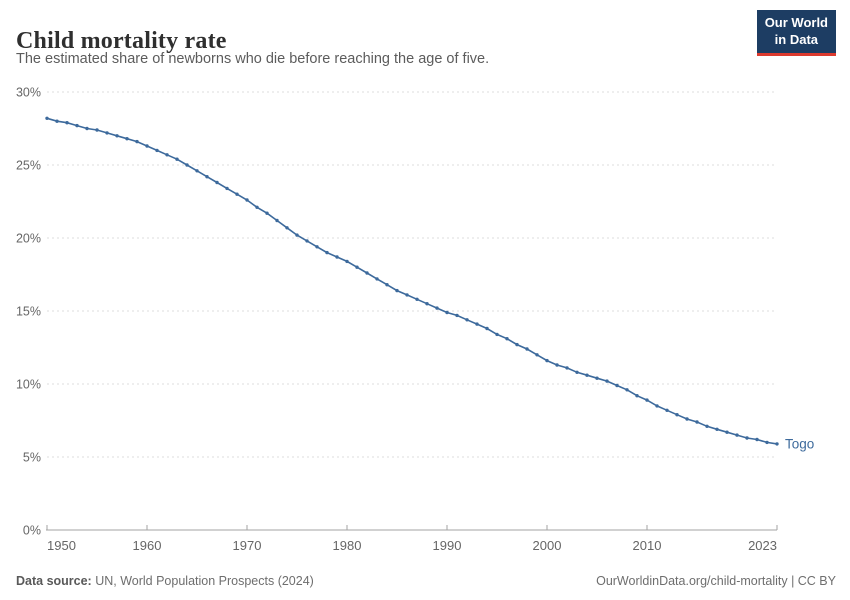  Describe the element at coordinates (77, 125) in the screenshot. I see `data-point-1953` at that location.